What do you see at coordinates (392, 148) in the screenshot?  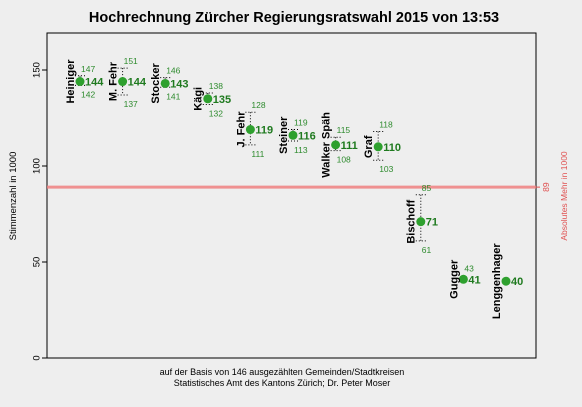 I see `value-label: 110` at bounding box center [392, 148].